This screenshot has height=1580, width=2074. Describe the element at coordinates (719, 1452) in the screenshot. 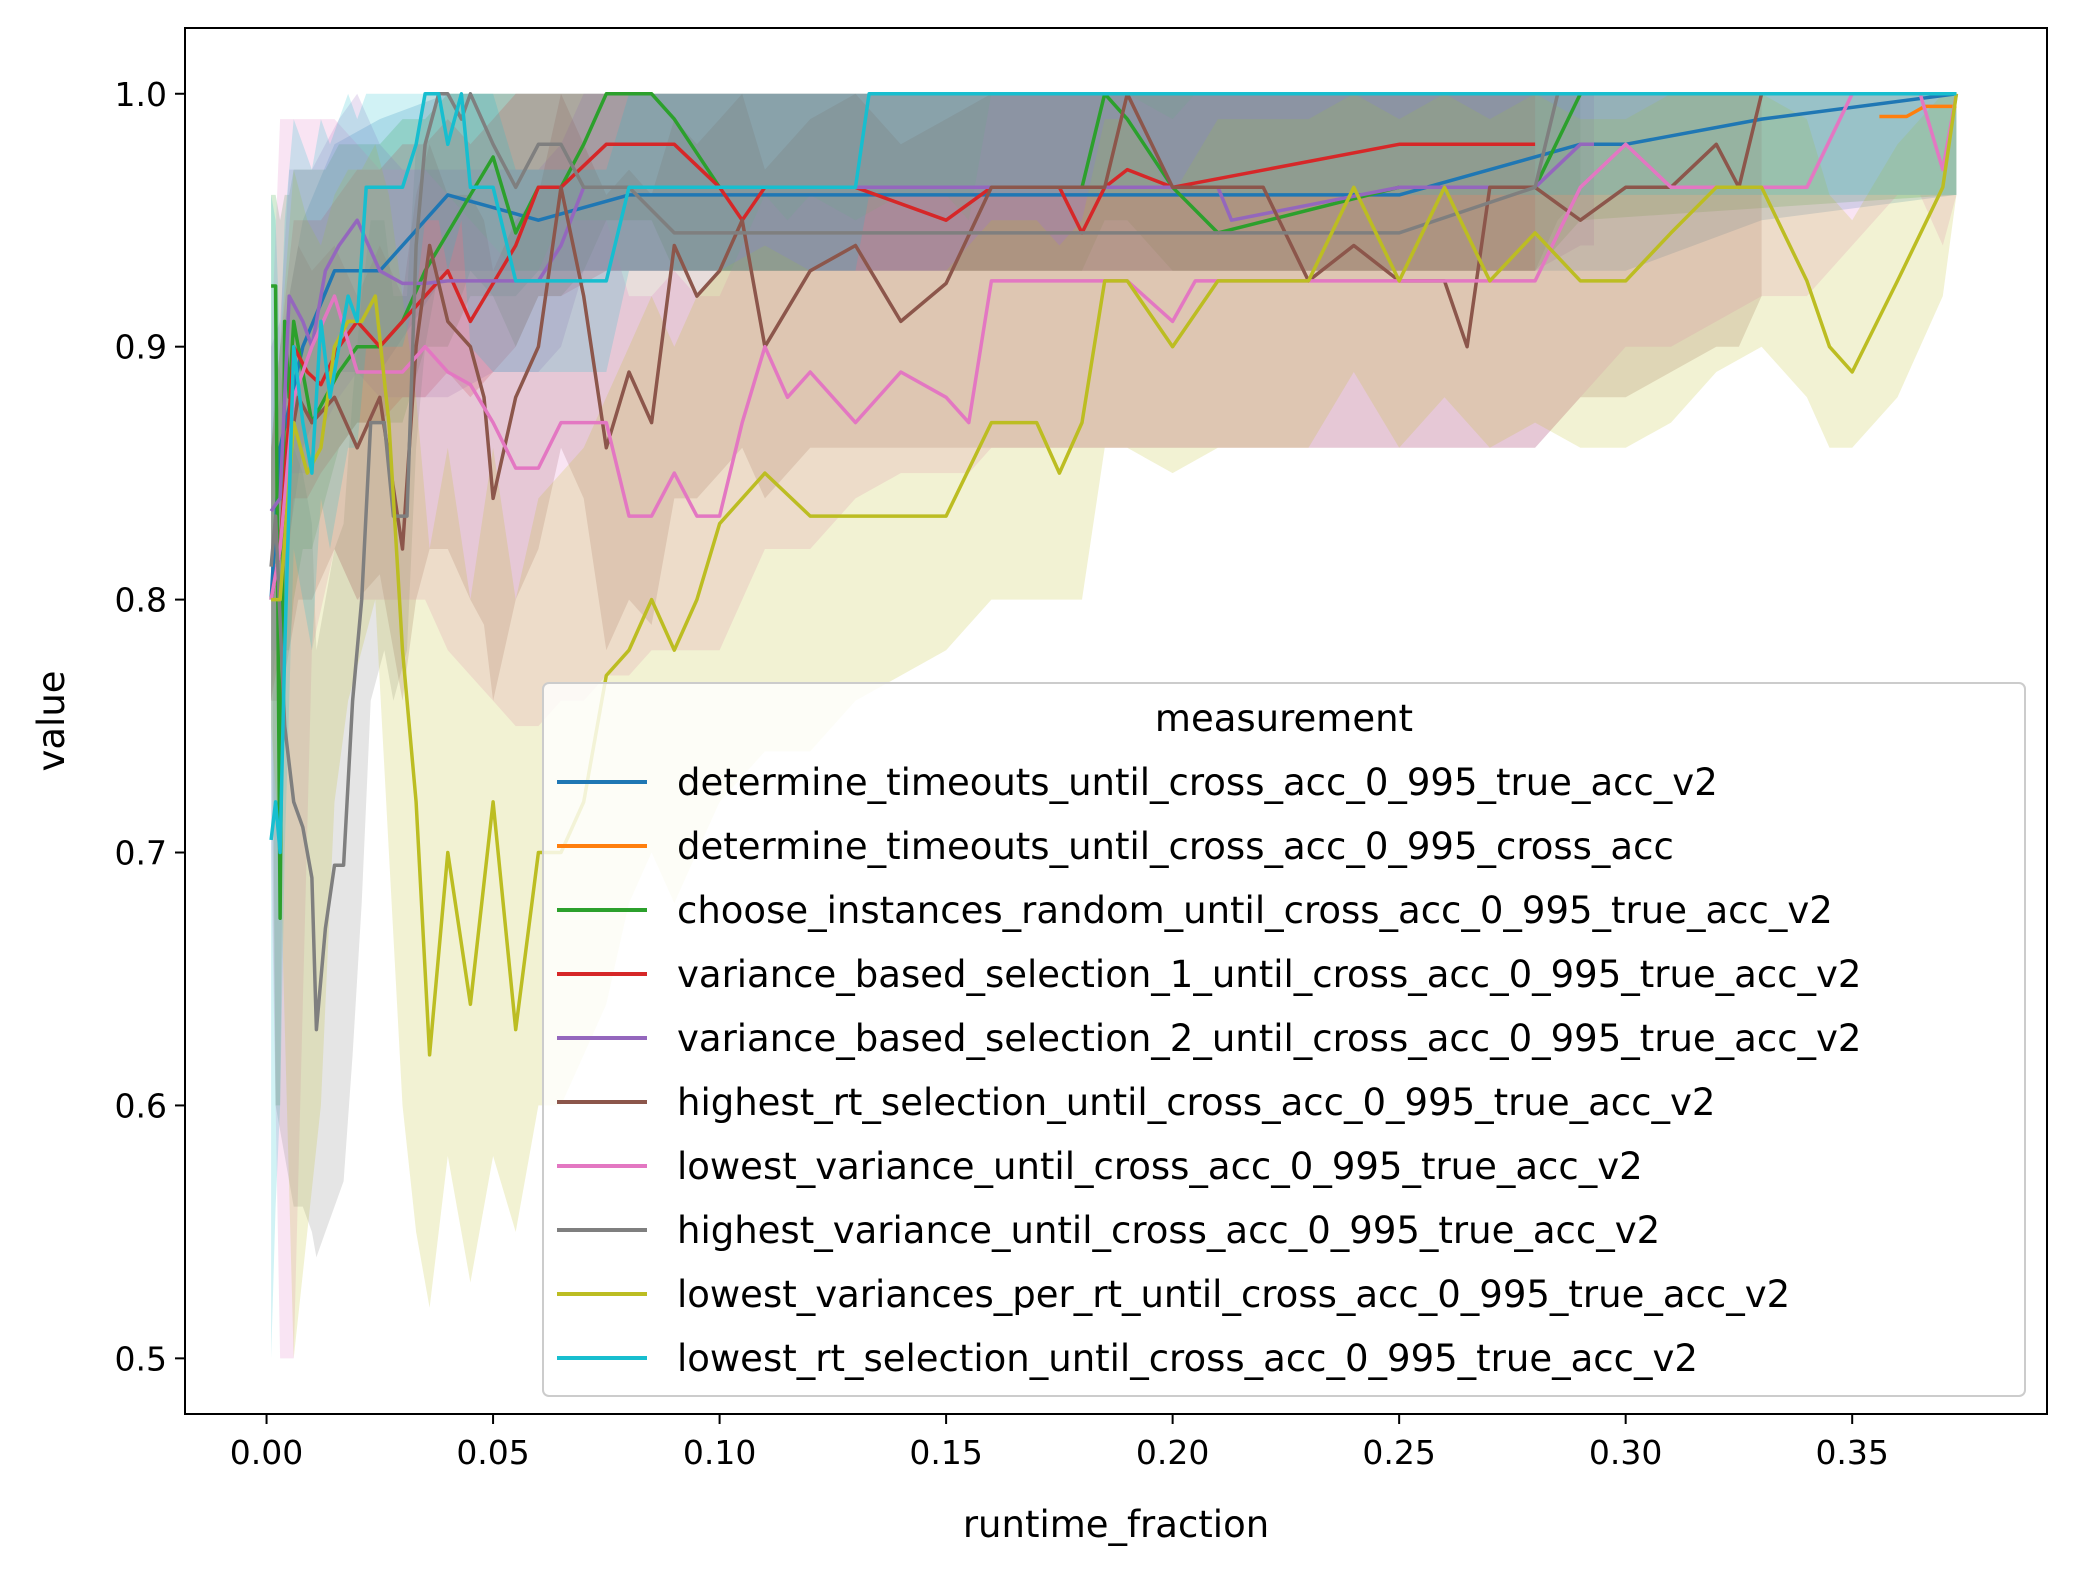

I see `x-tick-label: 0.10` at that location.